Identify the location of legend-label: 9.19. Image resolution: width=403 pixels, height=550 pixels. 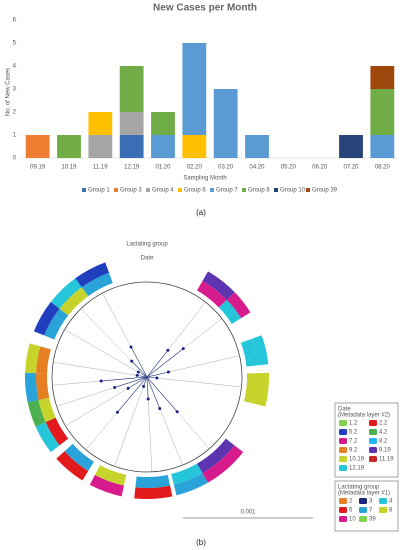
(385, 451).